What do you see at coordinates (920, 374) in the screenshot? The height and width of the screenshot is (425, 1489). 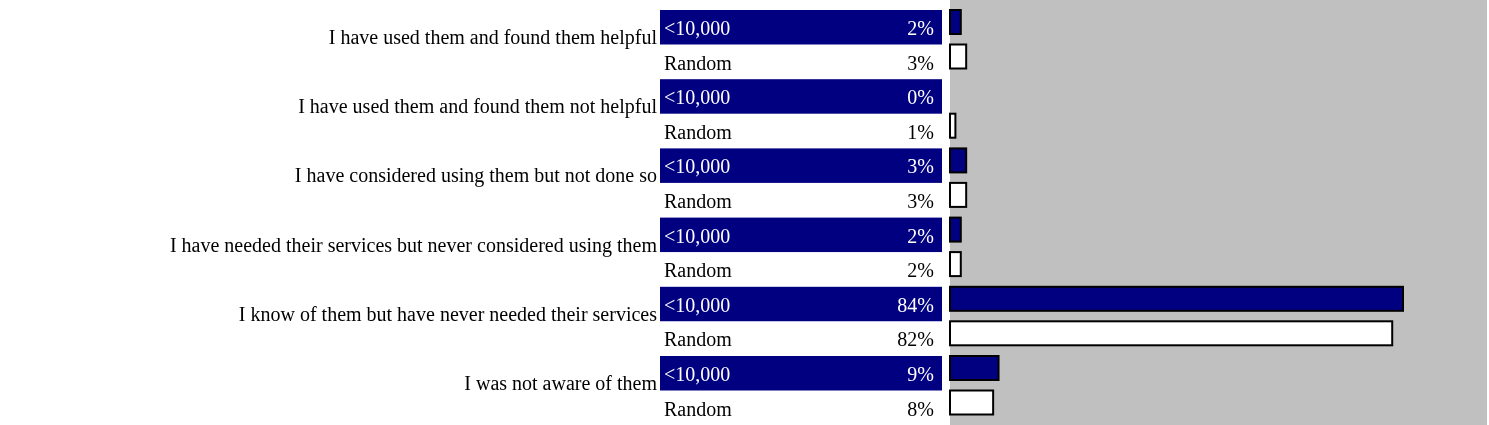 I see `data-label: 9%` at bounding box center [920, 374].